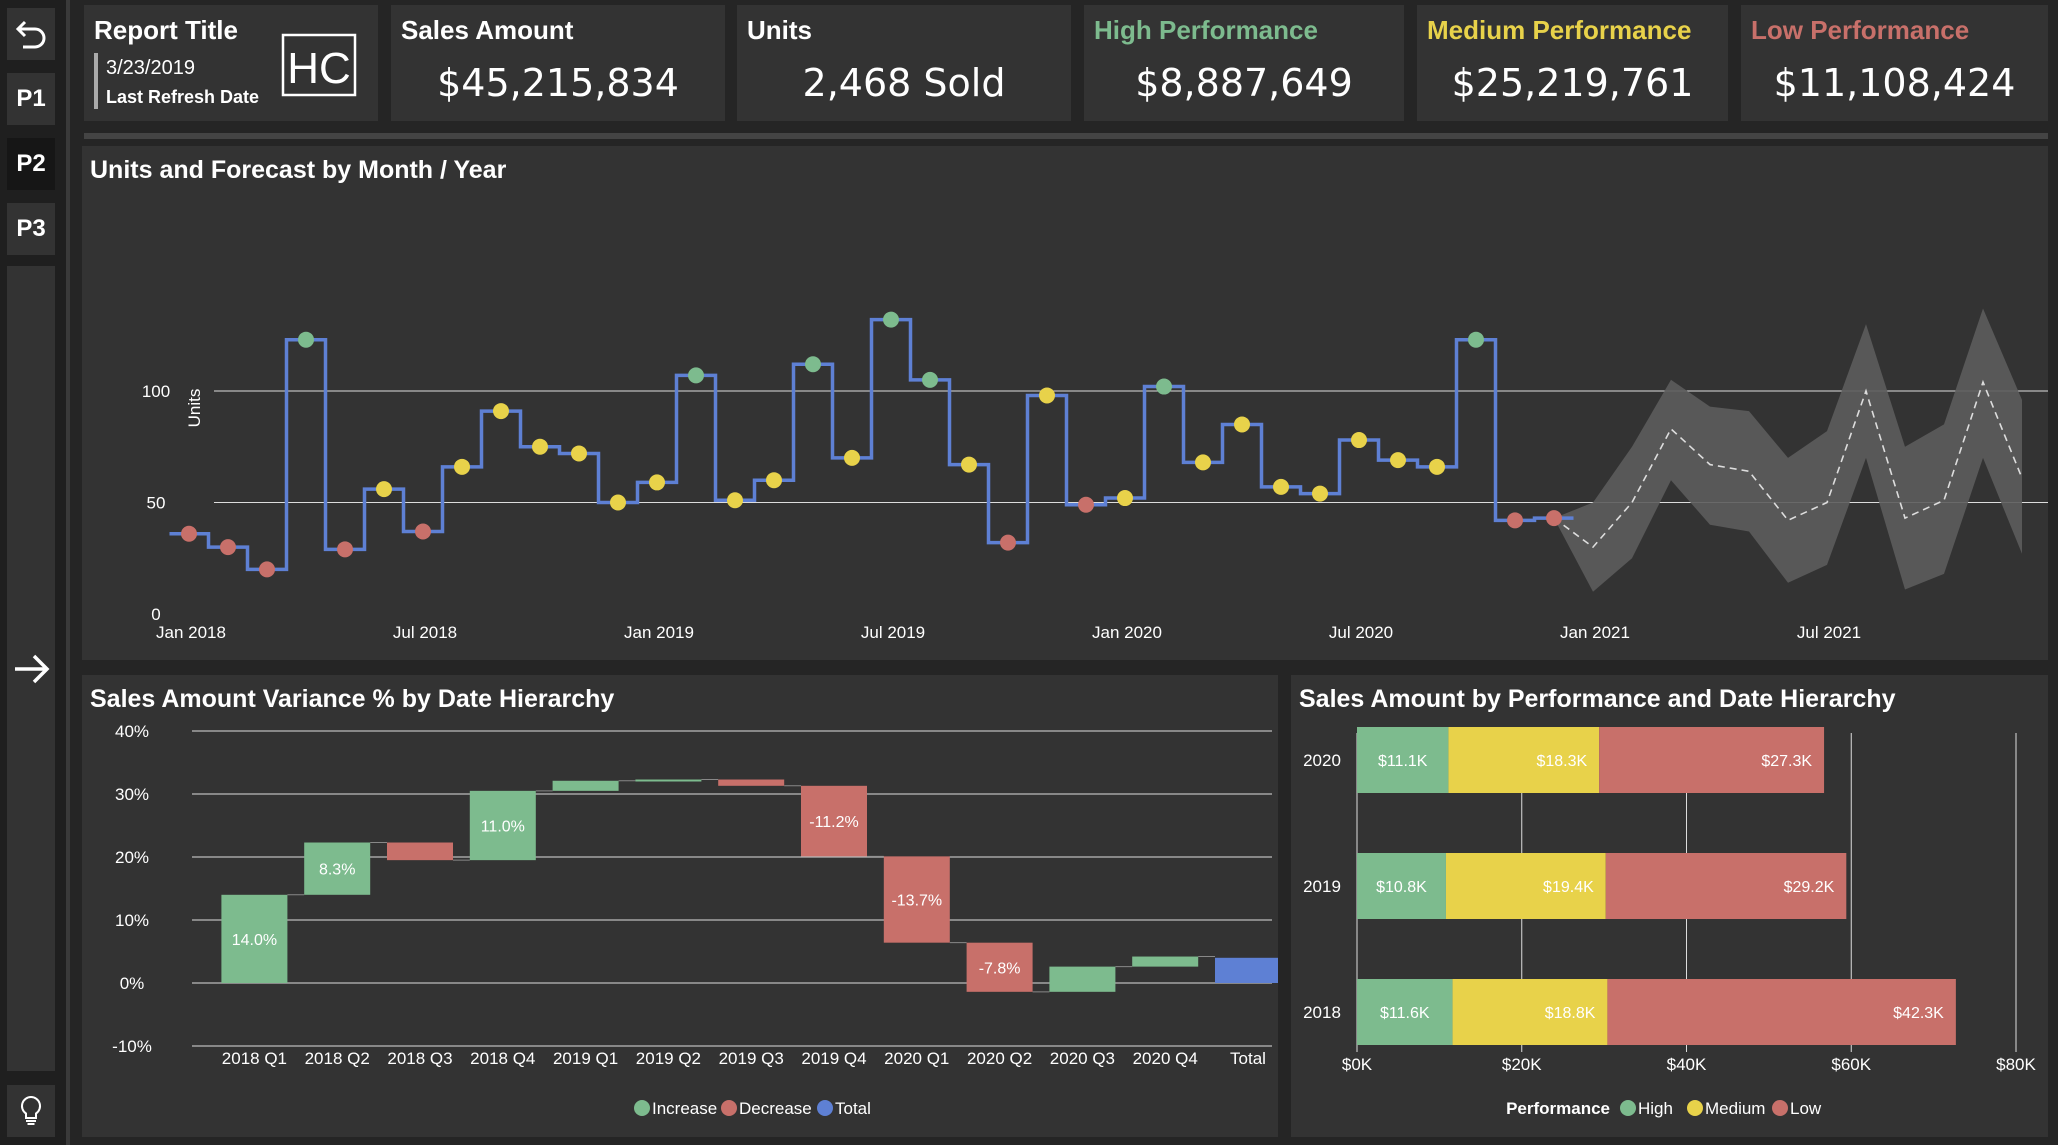  I want to click on tips-button, so click(31, 1111).